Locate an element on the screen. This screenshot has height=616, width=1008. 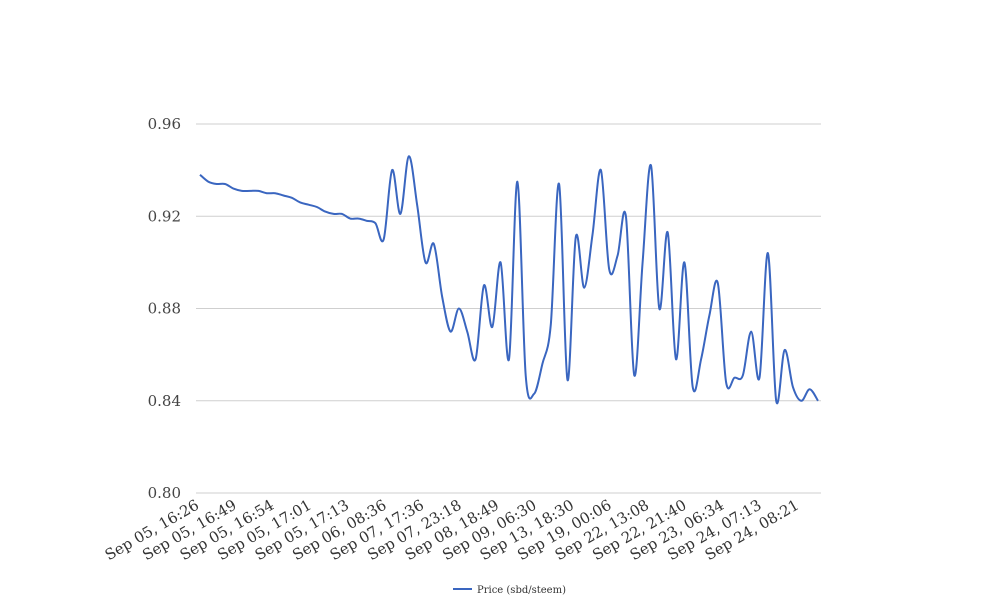
legend-label: Price (sbd/steem) is located at coordinates (521, 590).